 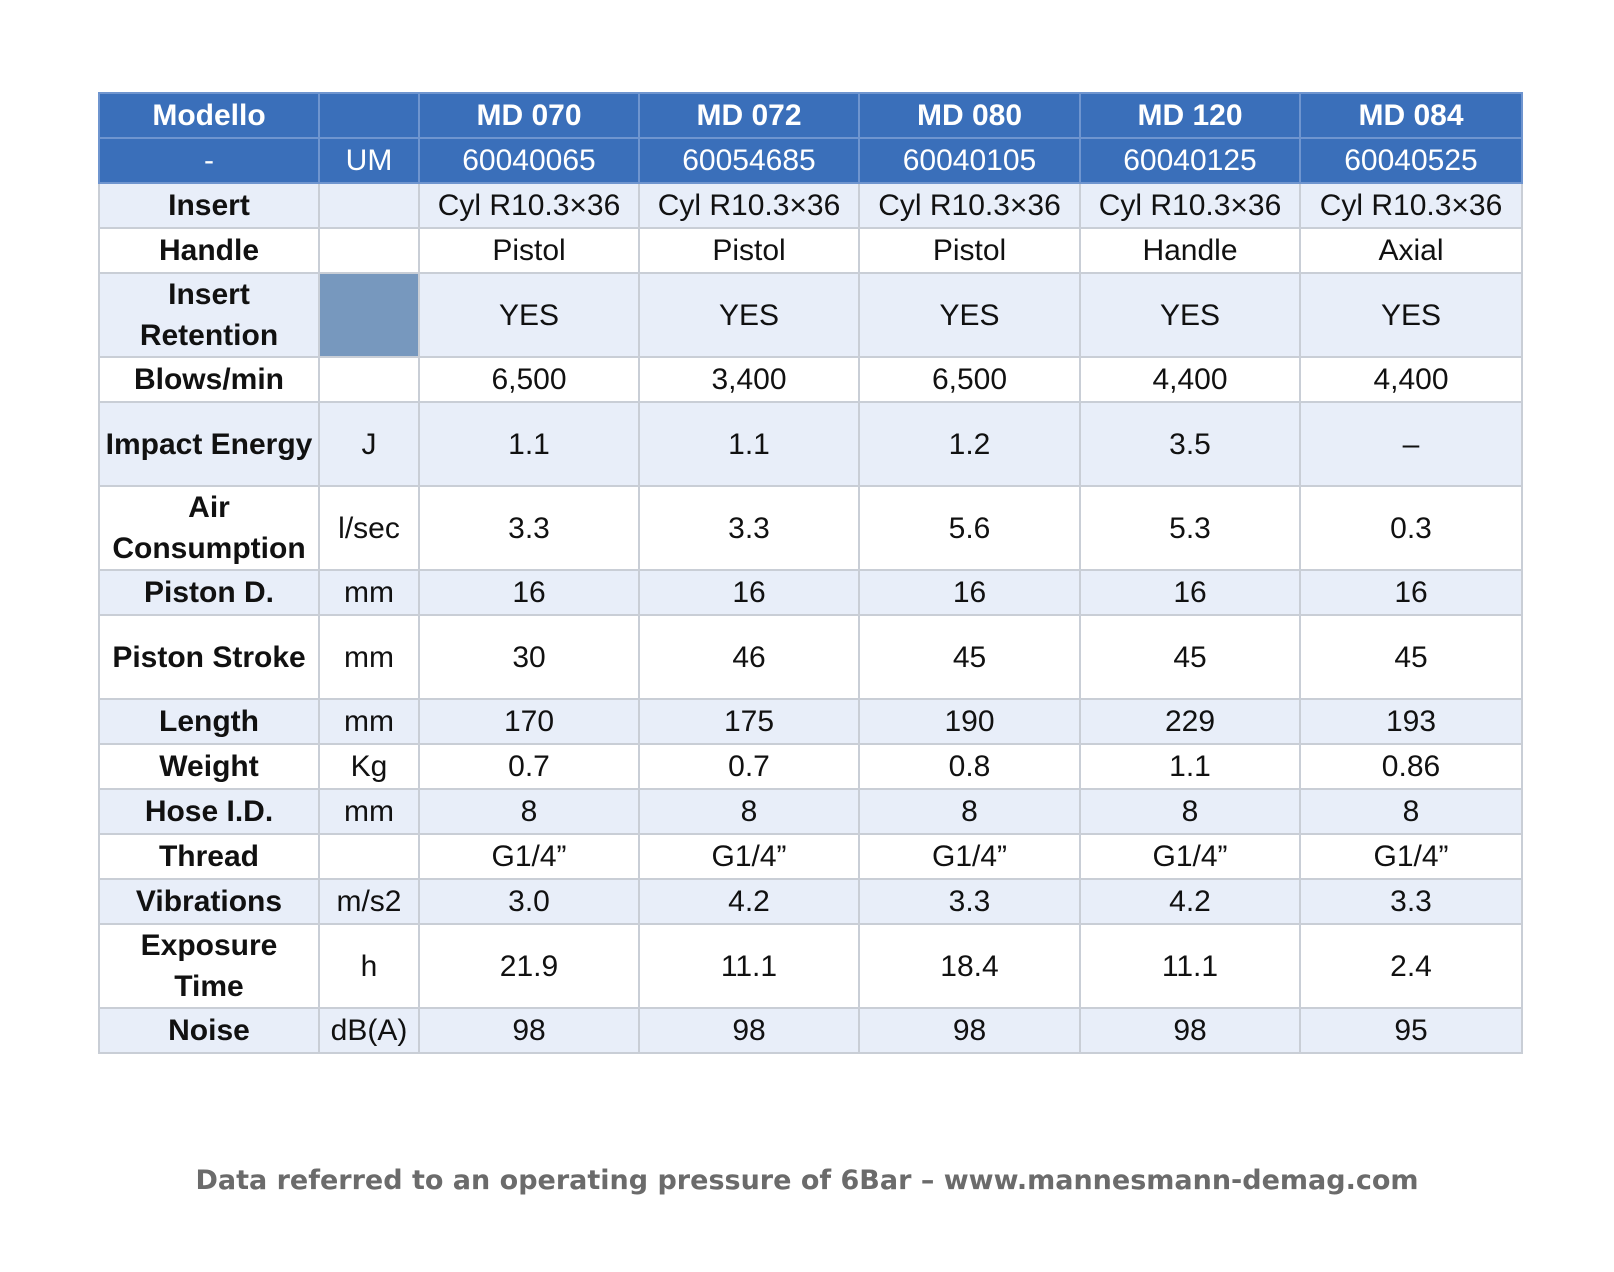 What do you see at coordinates (369, 115) in the screenshot?
I see `model-header-unit` at bounding box center [369, 115].